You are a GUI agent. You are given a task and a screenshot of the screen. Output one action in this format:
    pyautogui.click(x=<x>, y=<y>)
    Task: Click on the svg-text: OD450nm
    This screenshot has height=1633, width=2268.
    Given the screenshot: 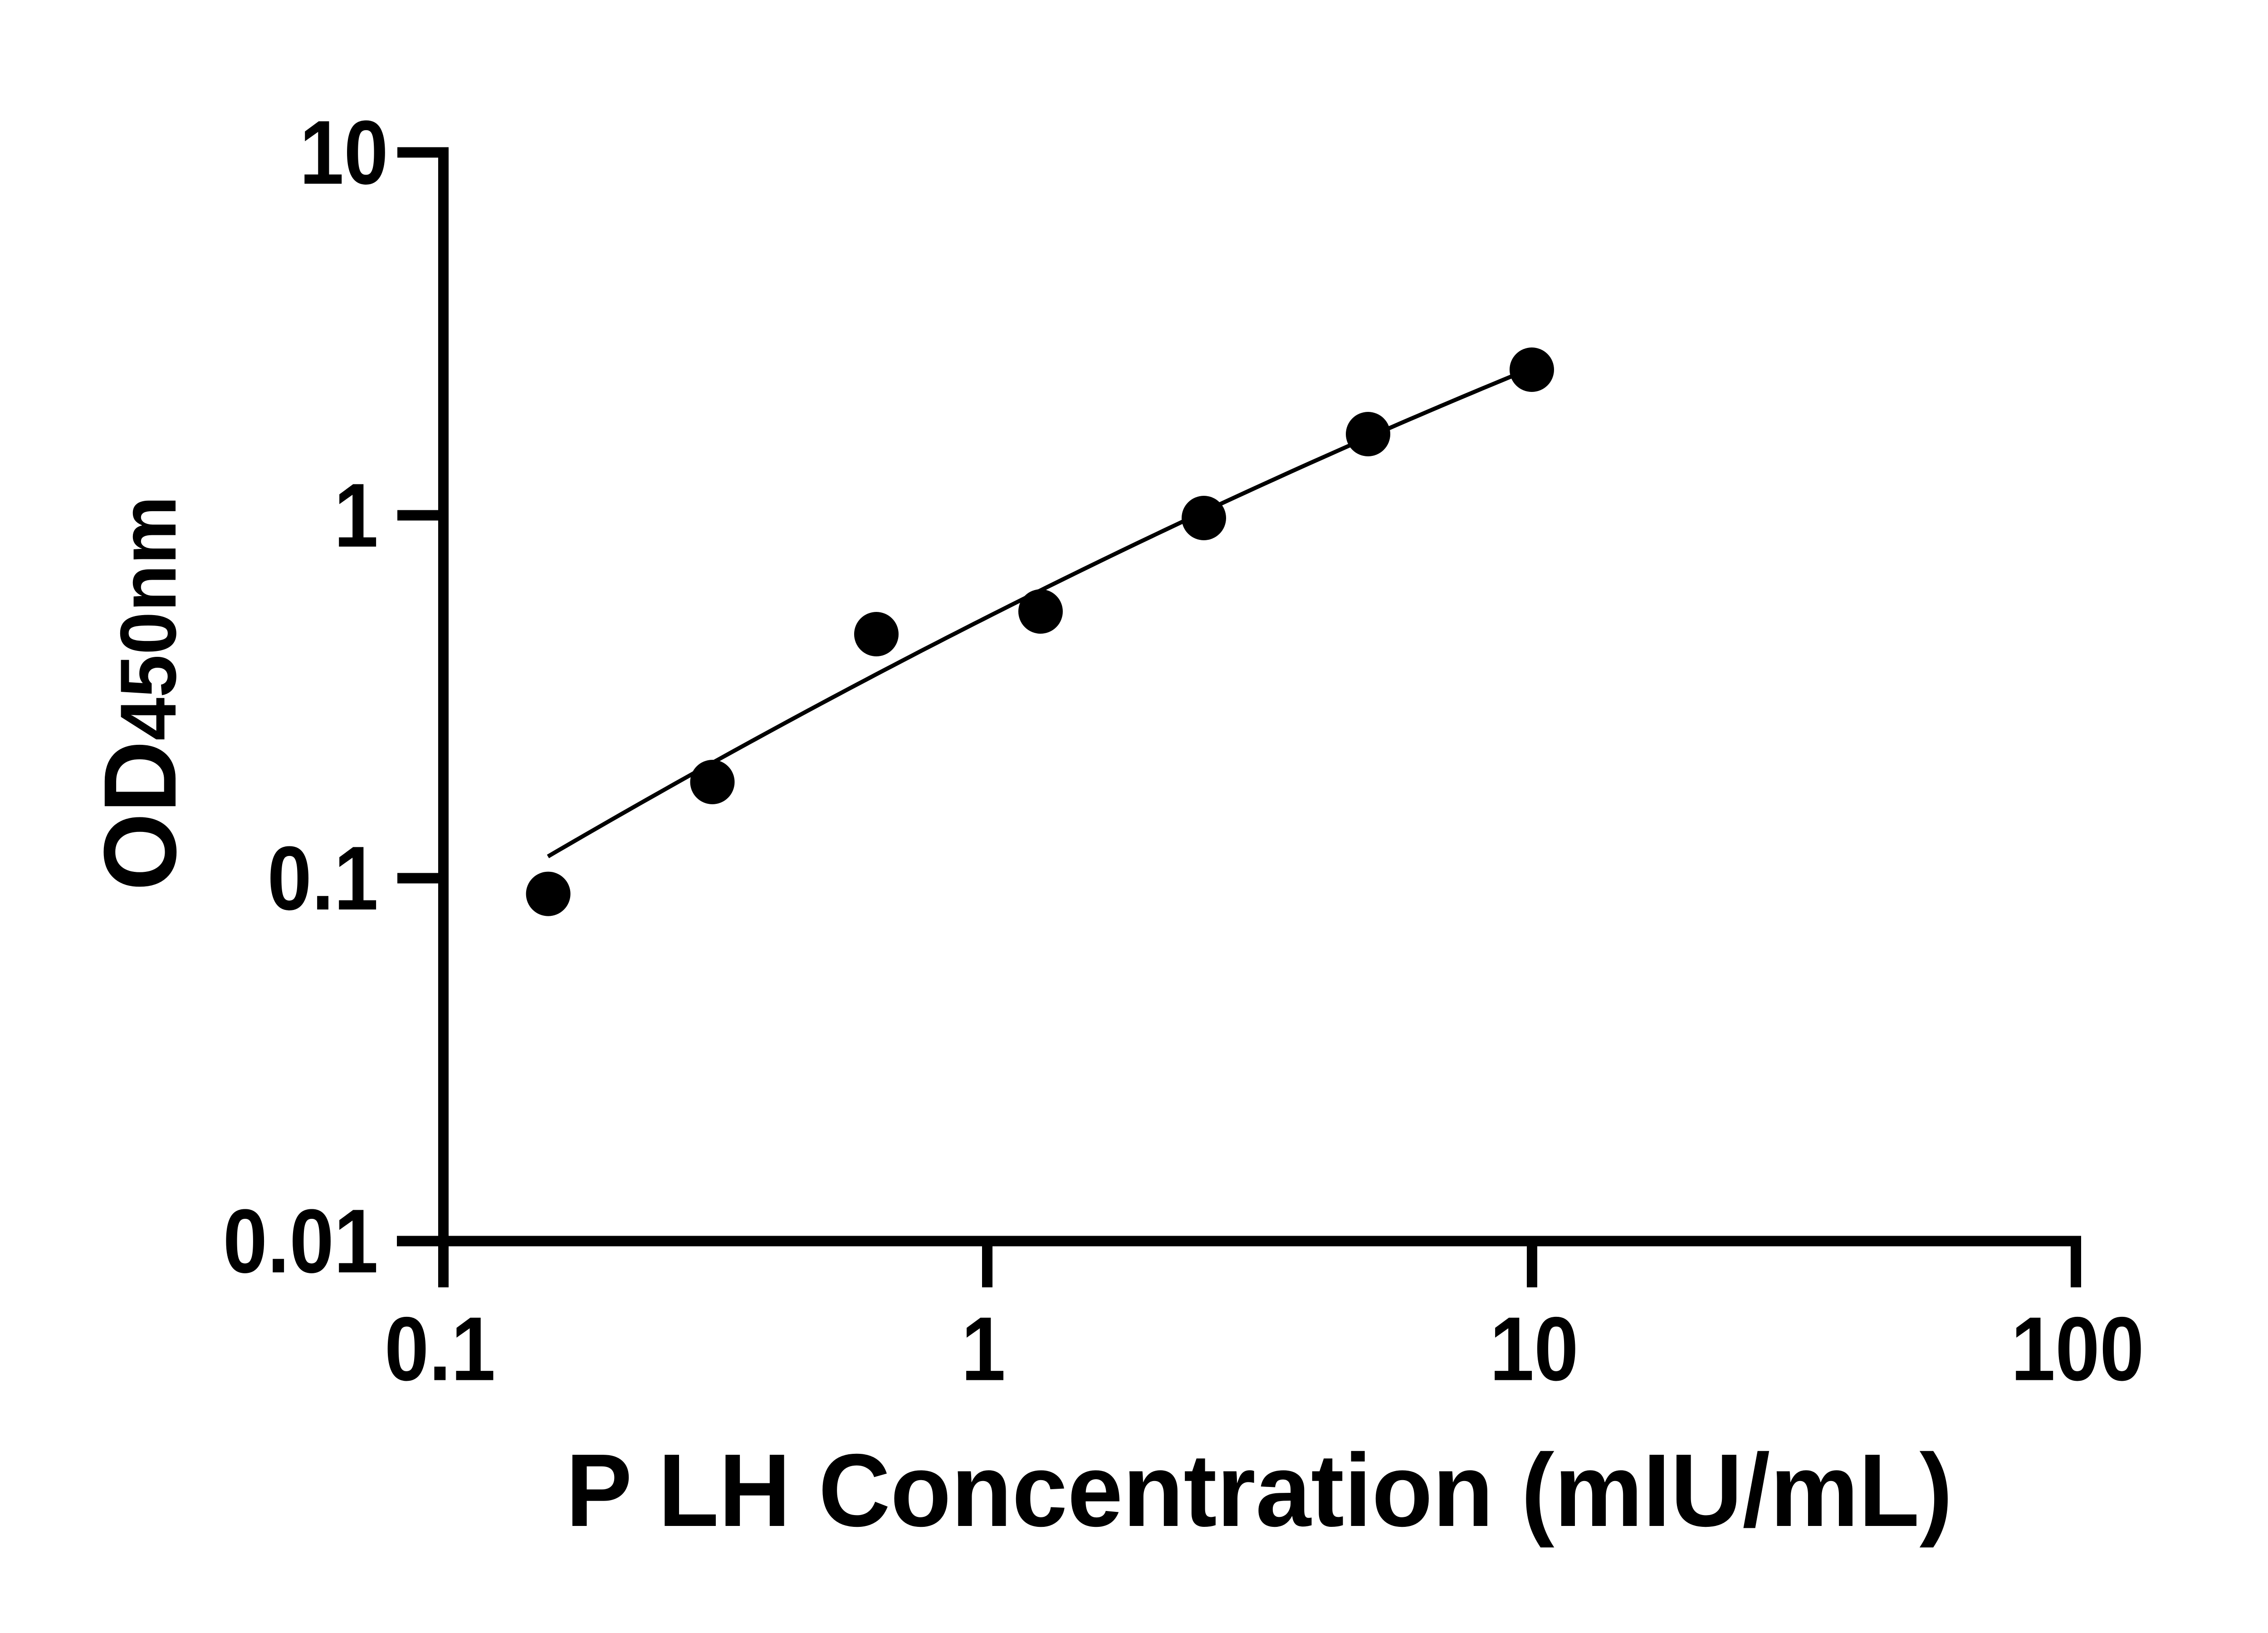 What is the action you would take?
    pyautogui.click(x=140, y=693)
    